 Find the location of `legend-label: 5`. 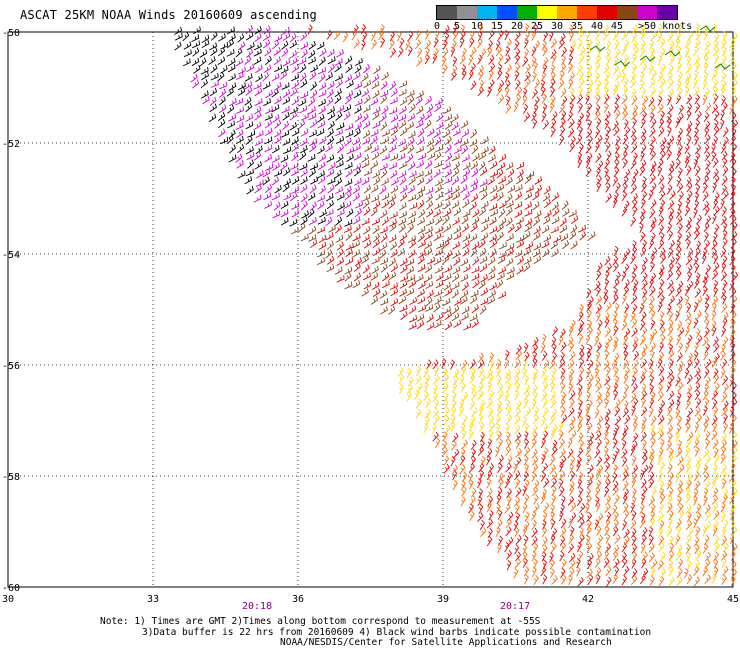

legend-label: 5 is located at coordinates (457, 26).